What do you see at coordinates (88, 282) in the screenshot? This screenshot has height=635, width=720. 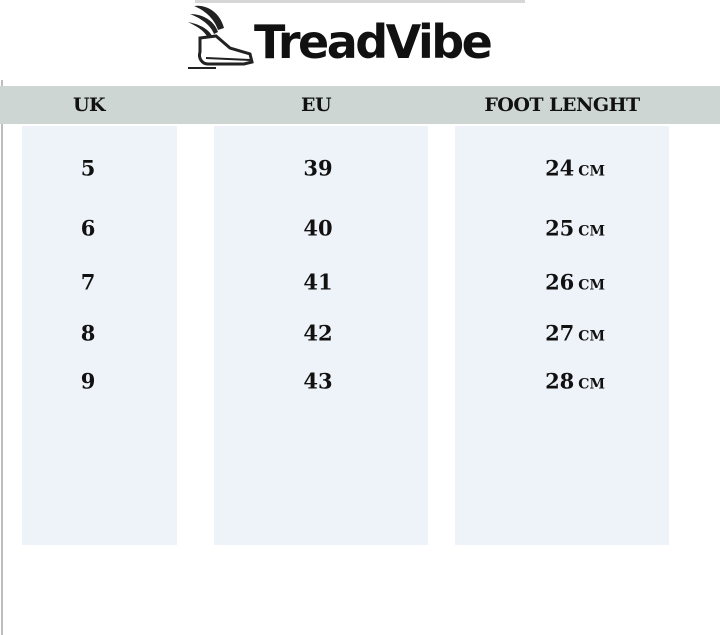 I see `cell-uk: 7` at bounding box center [88, 282].